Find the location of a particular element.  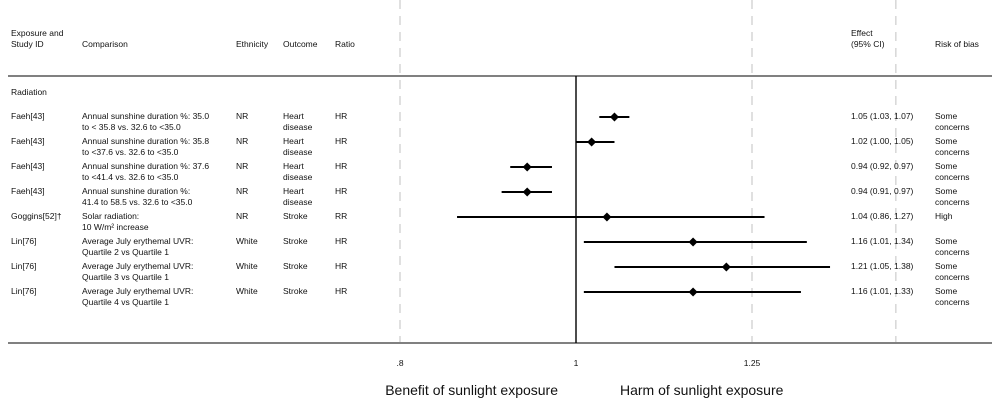

row-study-2: Faeh[43] is located at coordinates (28, 166).